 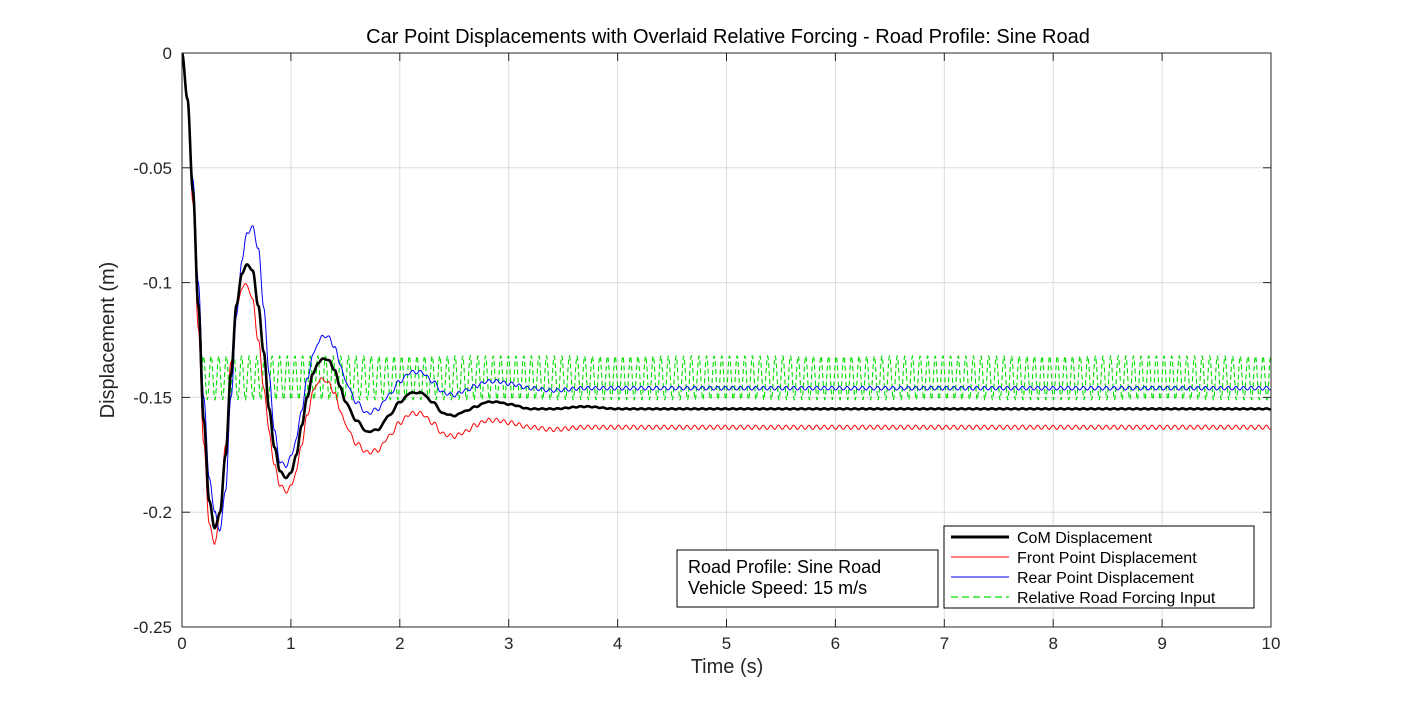 I want to click on y-tick-label: -0.15, so click(x=152, y=397).